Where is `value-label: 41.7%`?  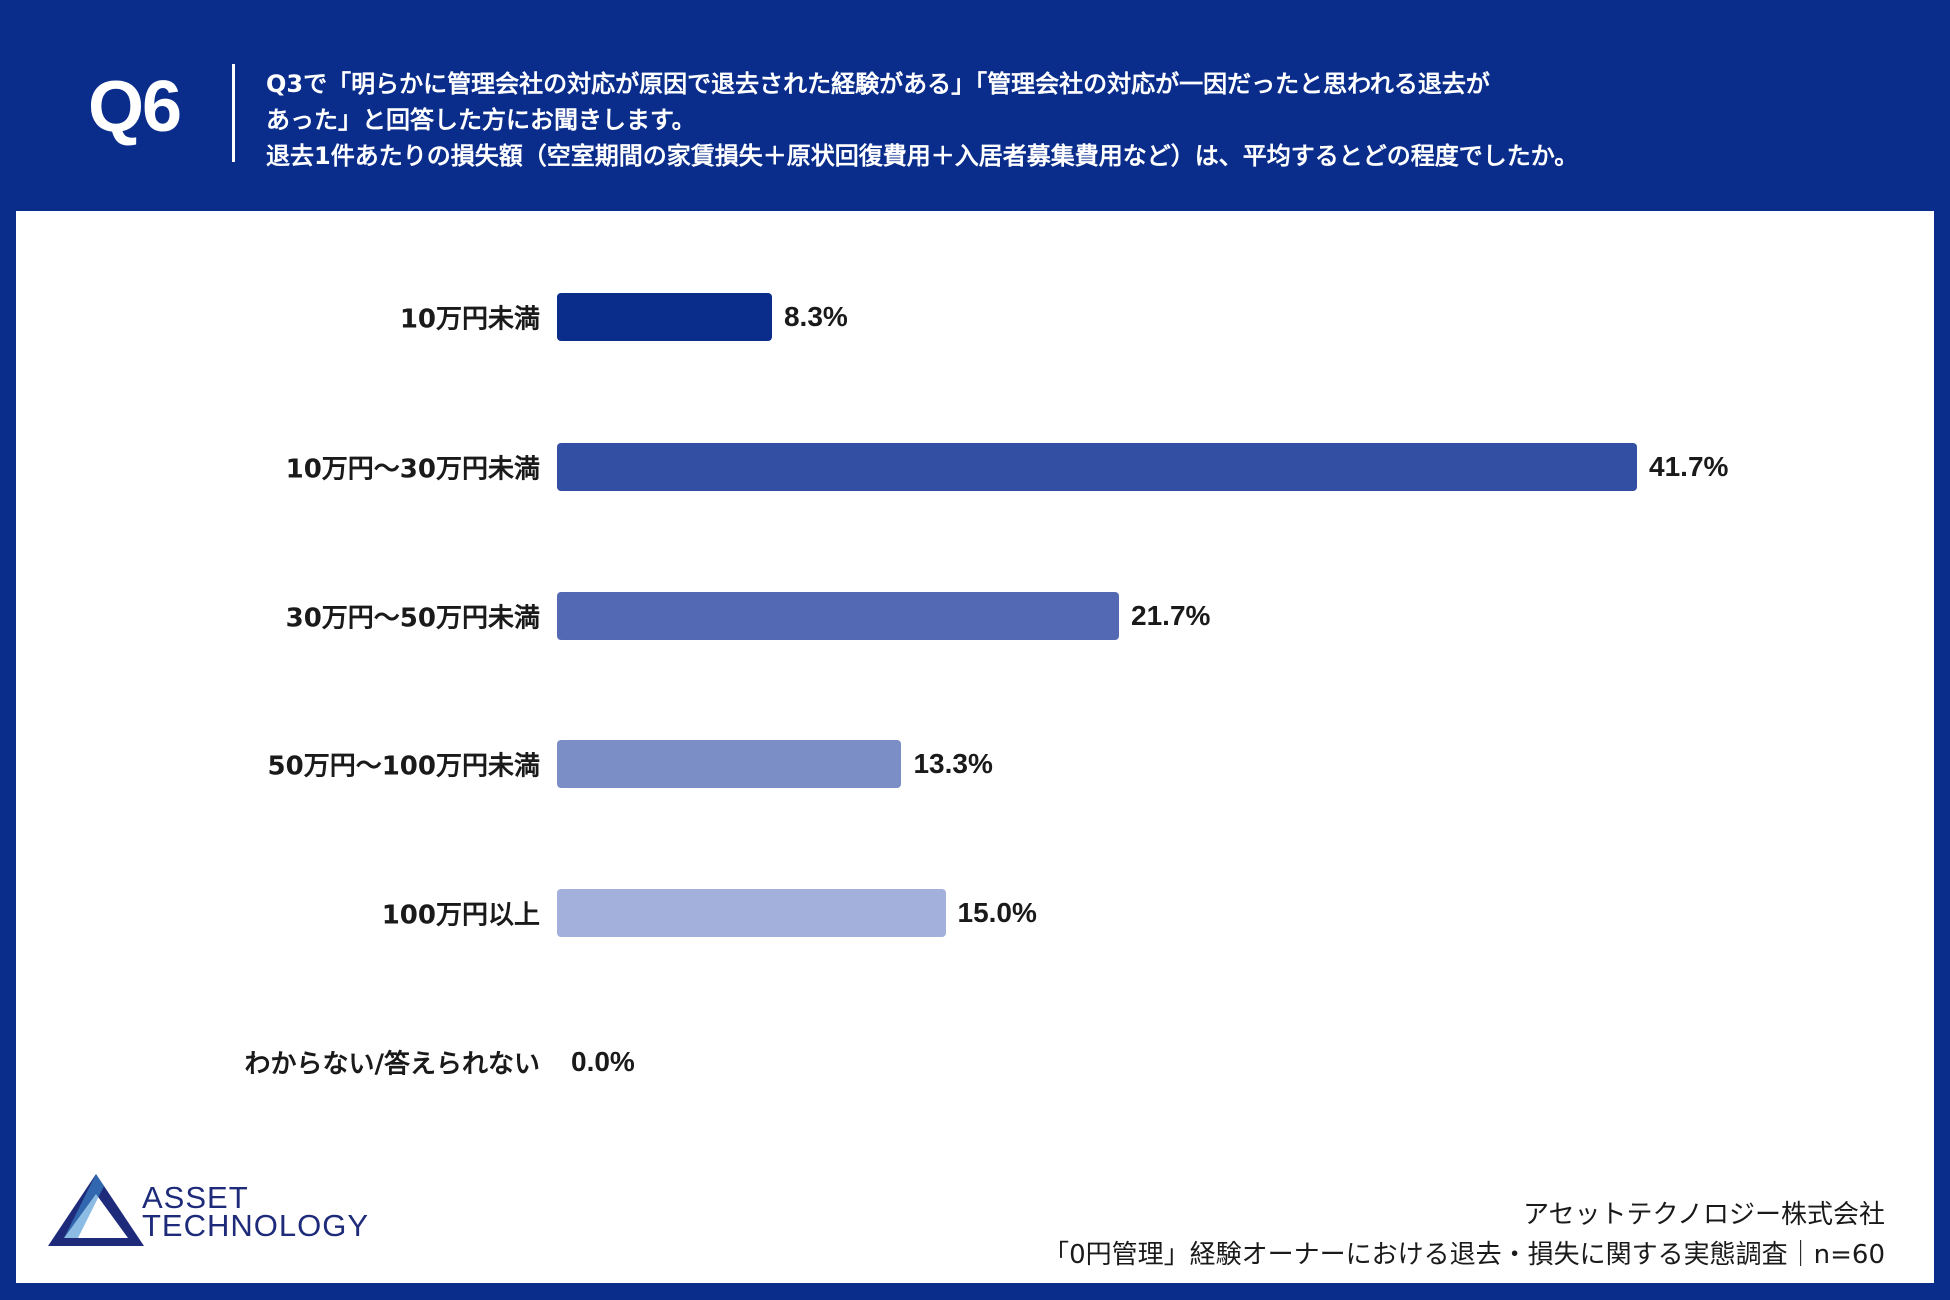 value-label: 41.7% is located at coordinates (1689, 466).